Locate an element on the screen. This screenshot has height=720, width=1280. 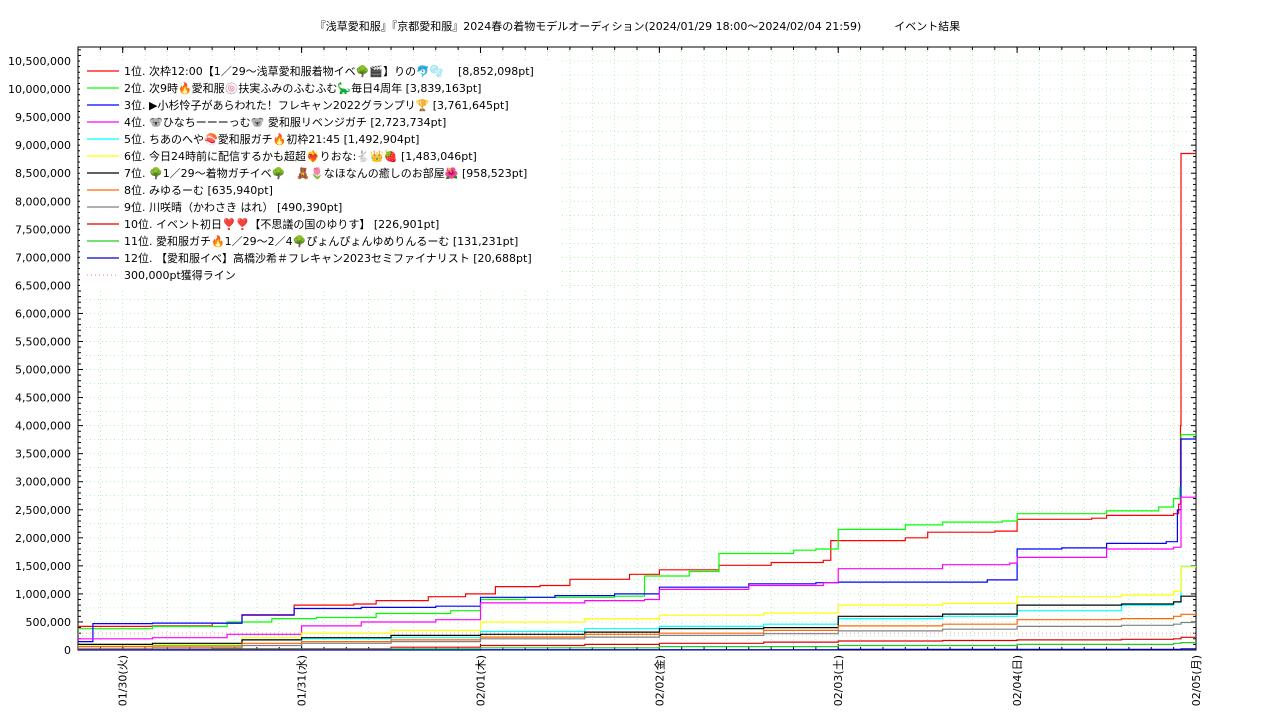
x-tick-label: 01/31(水) is located at coordinates (302, 680).